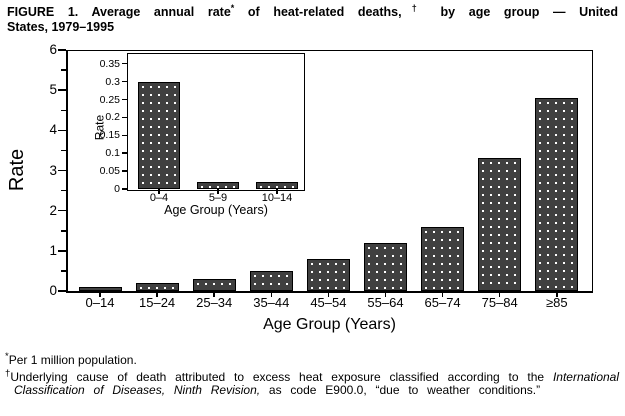 The image size is (625, 416). What do you see at coordinates (443, 258) in the screenshot?
I see `main-bar-65–74` at bounding box center [443, 258].